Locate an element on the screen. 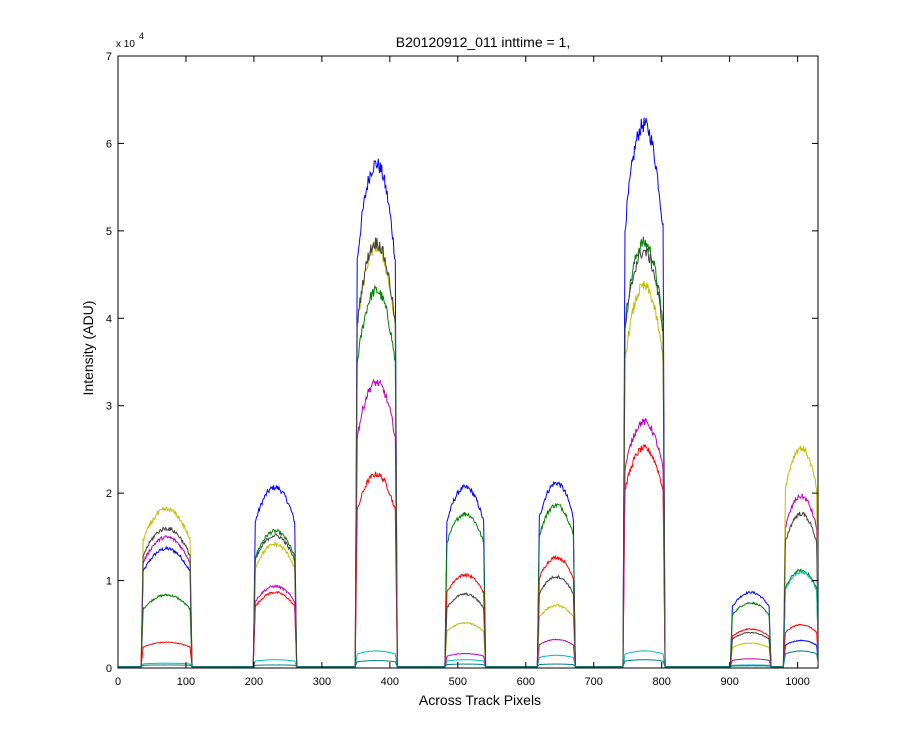  x-tick-label: 500 is located at coordinates (458, 682).